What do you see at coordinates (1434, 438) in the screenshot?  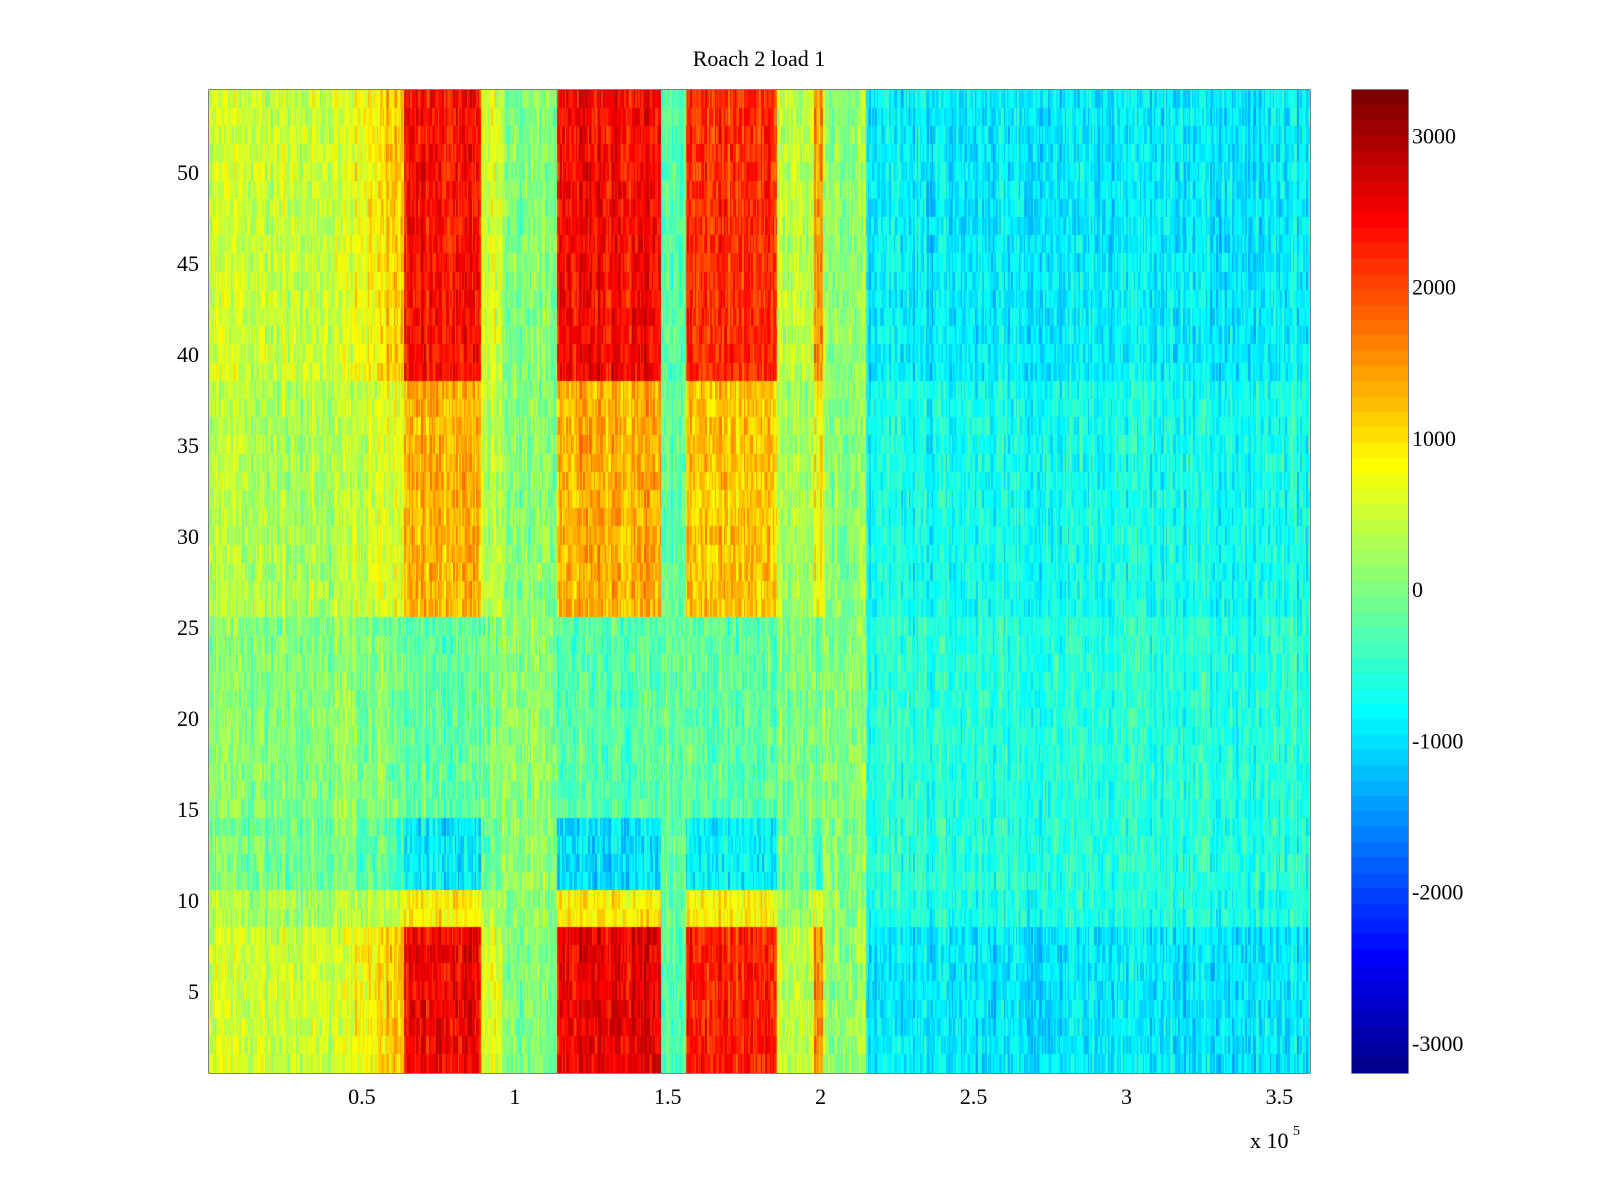 I see `colorbar-tick-label: 1000` at bounding box center [1434, 438].